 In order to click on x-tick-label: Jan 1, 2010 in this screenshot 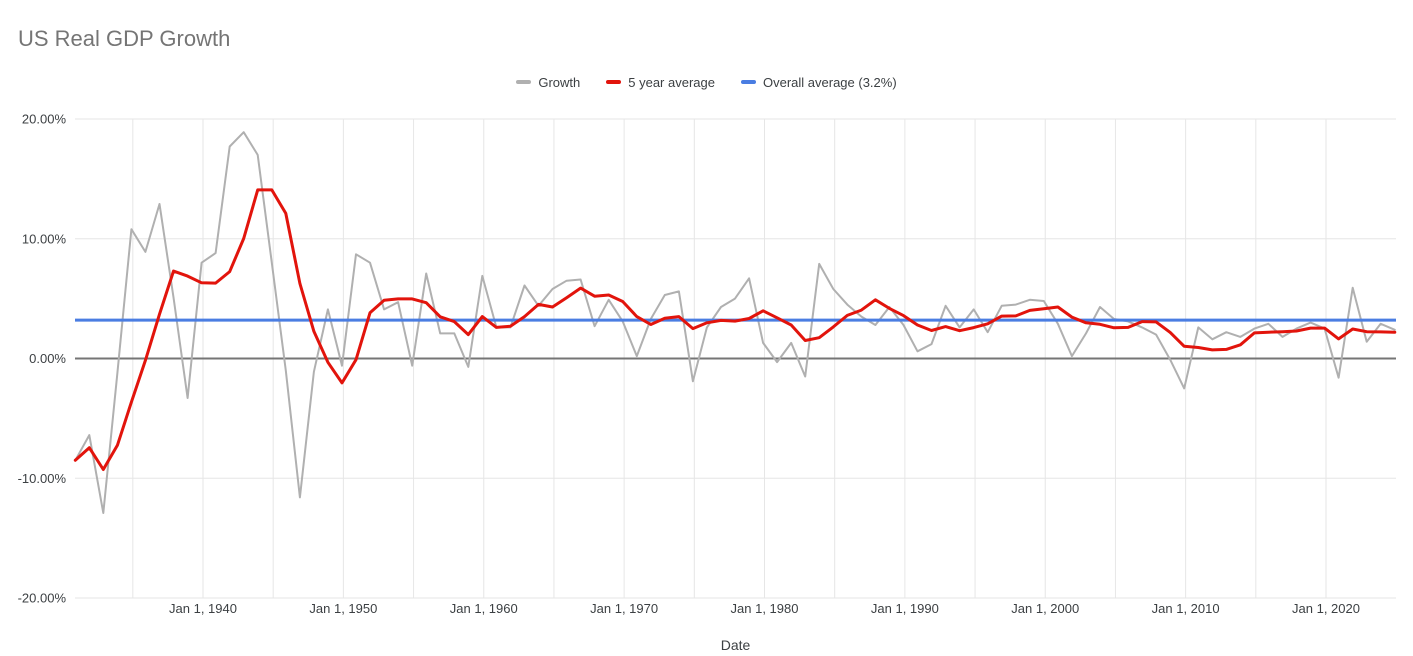, I will do `click(1186, 608)`.